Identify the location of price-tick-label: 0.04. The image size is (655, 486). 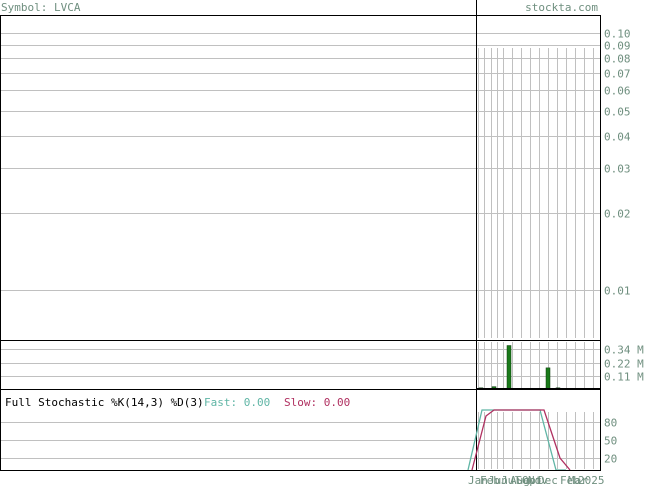
(617, 137).